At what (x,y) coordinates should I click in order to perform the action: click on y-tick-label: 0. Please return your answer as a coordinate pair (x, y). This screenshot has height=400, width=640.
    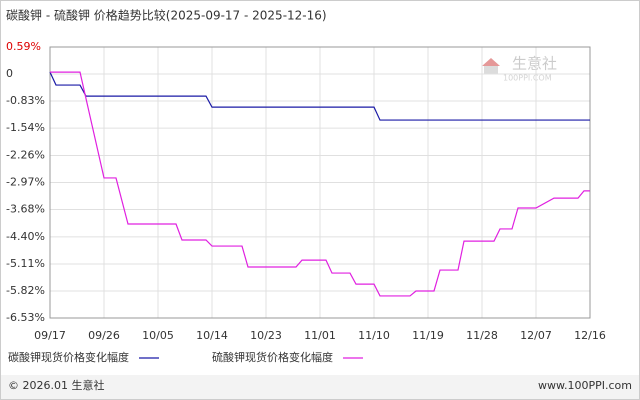
    Looking at the image, I should click on (9, 73).